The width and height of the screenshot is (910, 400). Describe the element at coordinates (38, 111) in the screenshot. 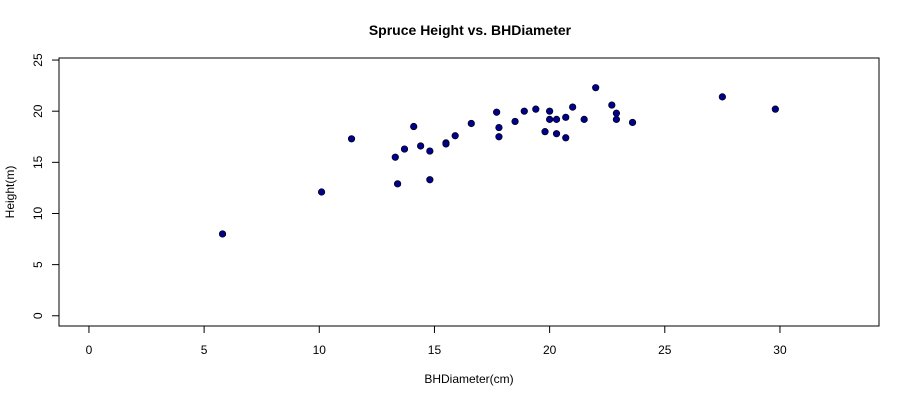

I see `y-tick-label: 20` at that location.